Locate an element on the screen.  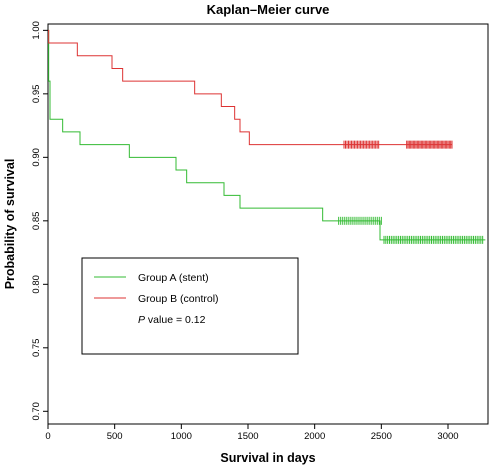
x-tick-label: 1000 is located at coordinates (181, 436).